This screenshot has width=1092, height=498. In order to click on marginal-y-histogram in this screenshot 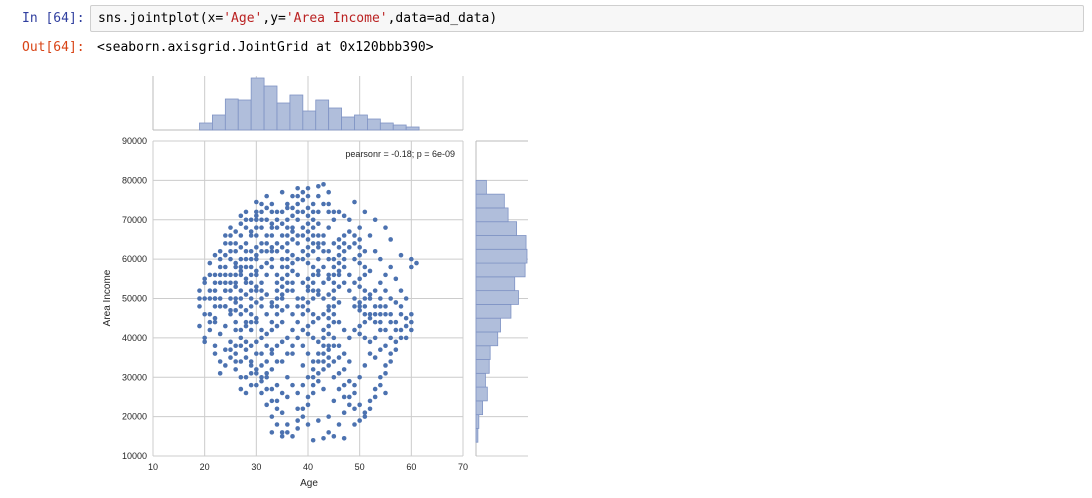, I will do `click(501, 311)`.